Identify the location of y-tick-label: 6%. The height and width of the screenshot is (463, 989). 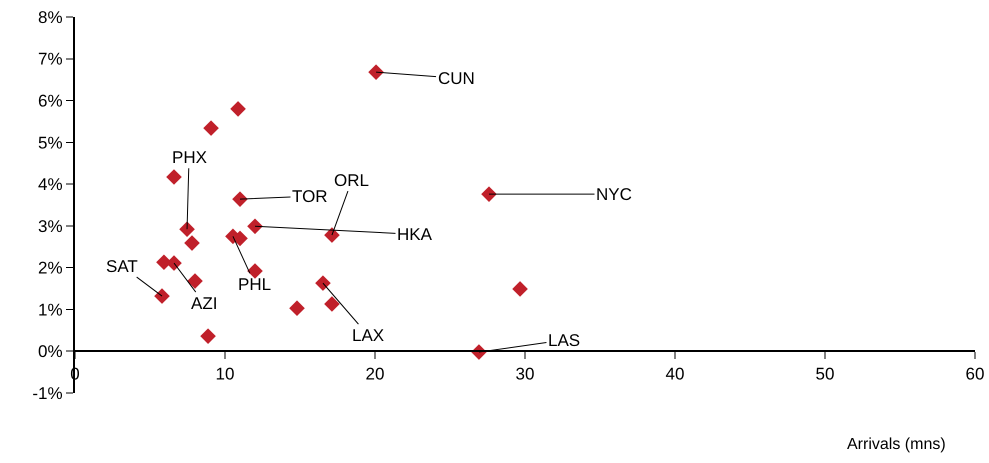
(50, 101).